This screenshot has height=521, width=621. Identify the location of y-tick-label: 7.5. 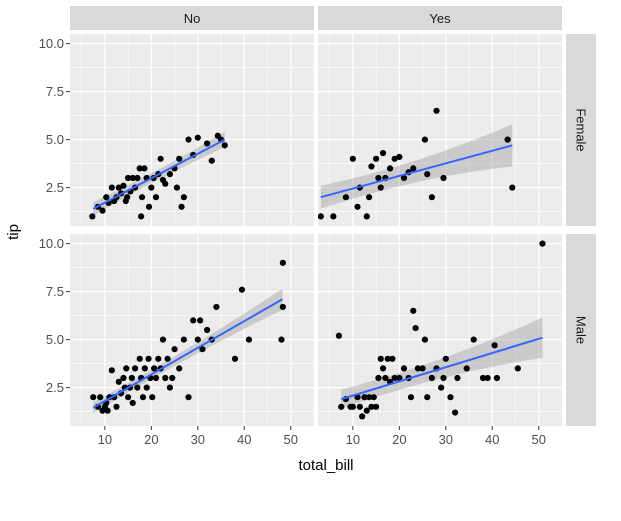
(55, 91).